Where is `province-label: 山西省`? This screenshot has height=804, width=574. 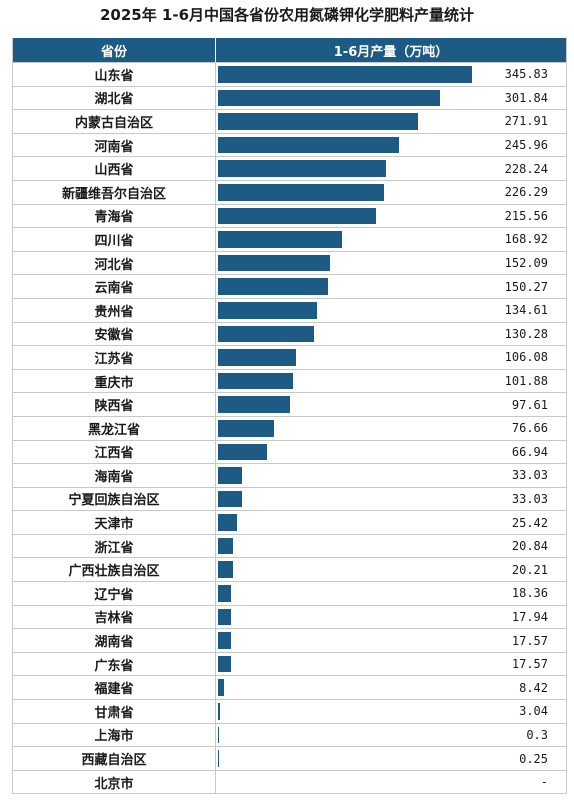 province-label: 山西省 is located at coordinates (114, 168).